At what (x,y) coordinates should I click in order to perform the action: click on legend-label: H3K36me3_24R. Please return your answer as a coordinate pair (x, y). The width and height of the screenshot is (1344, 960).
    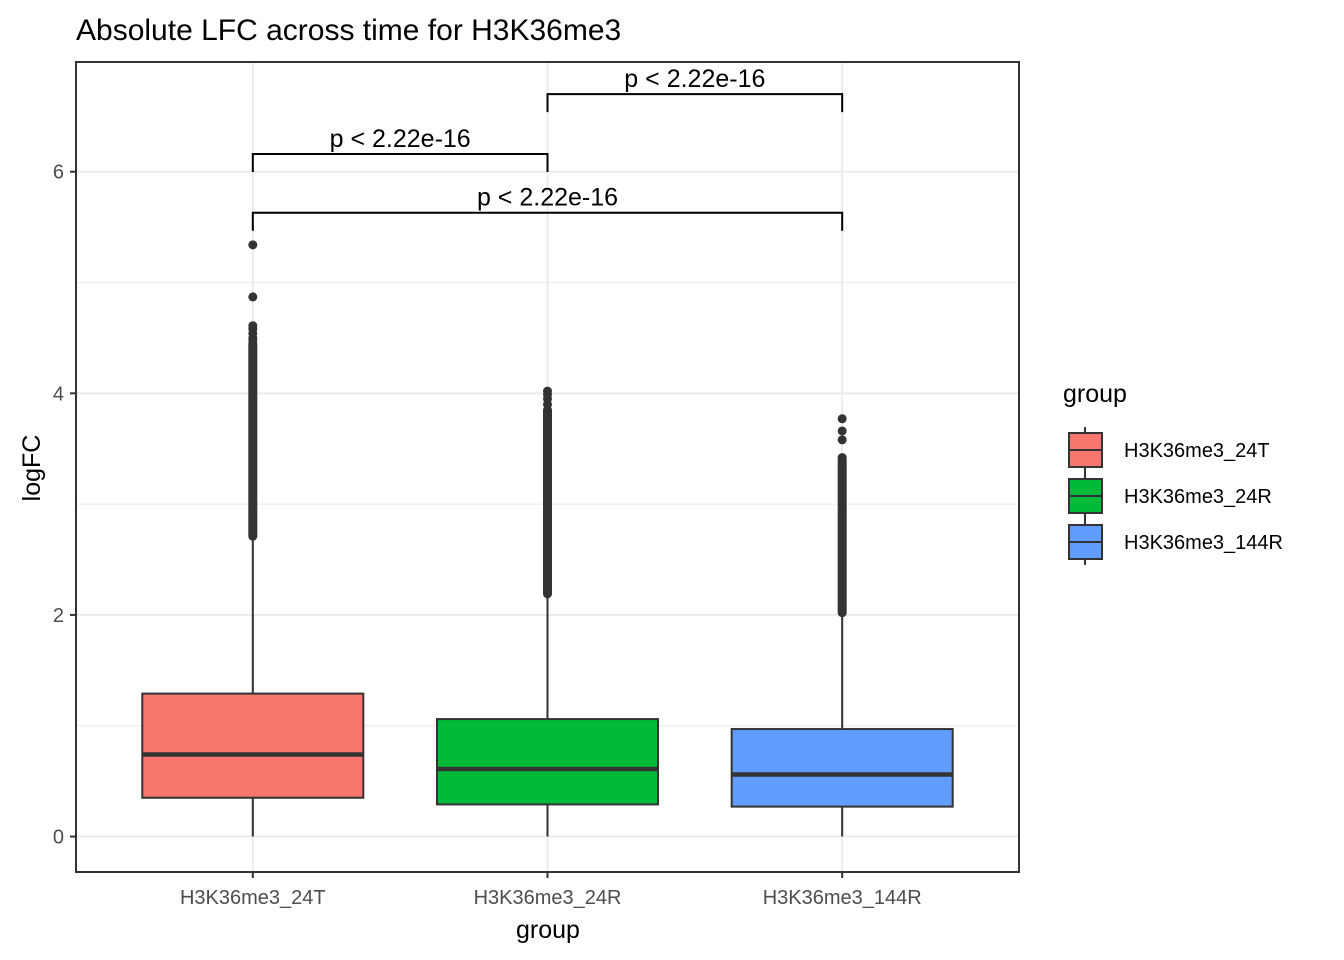
    Looking at the image, I should click on (1198, 497).